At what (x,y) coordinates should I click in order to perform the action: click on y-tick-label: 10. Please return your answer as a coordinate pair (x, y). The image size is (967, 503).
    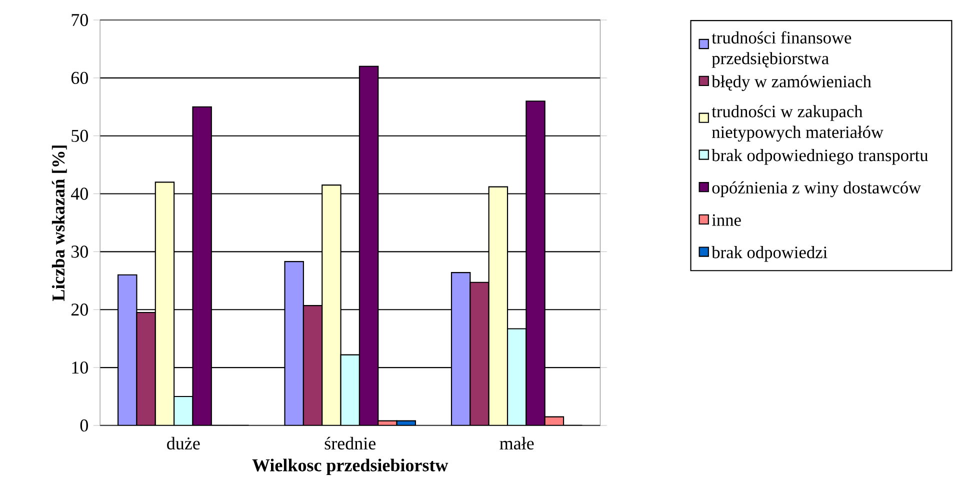
    Looking at the image, I should click on (80, 368).